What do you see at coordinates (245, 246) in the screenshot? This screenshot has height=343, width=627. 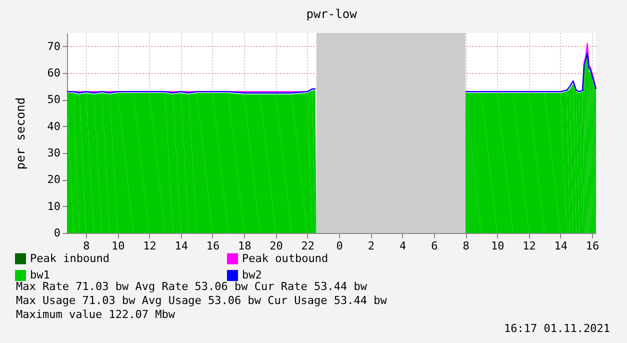 I see `x-tick-label: 18` at bounding box center [245, 246].